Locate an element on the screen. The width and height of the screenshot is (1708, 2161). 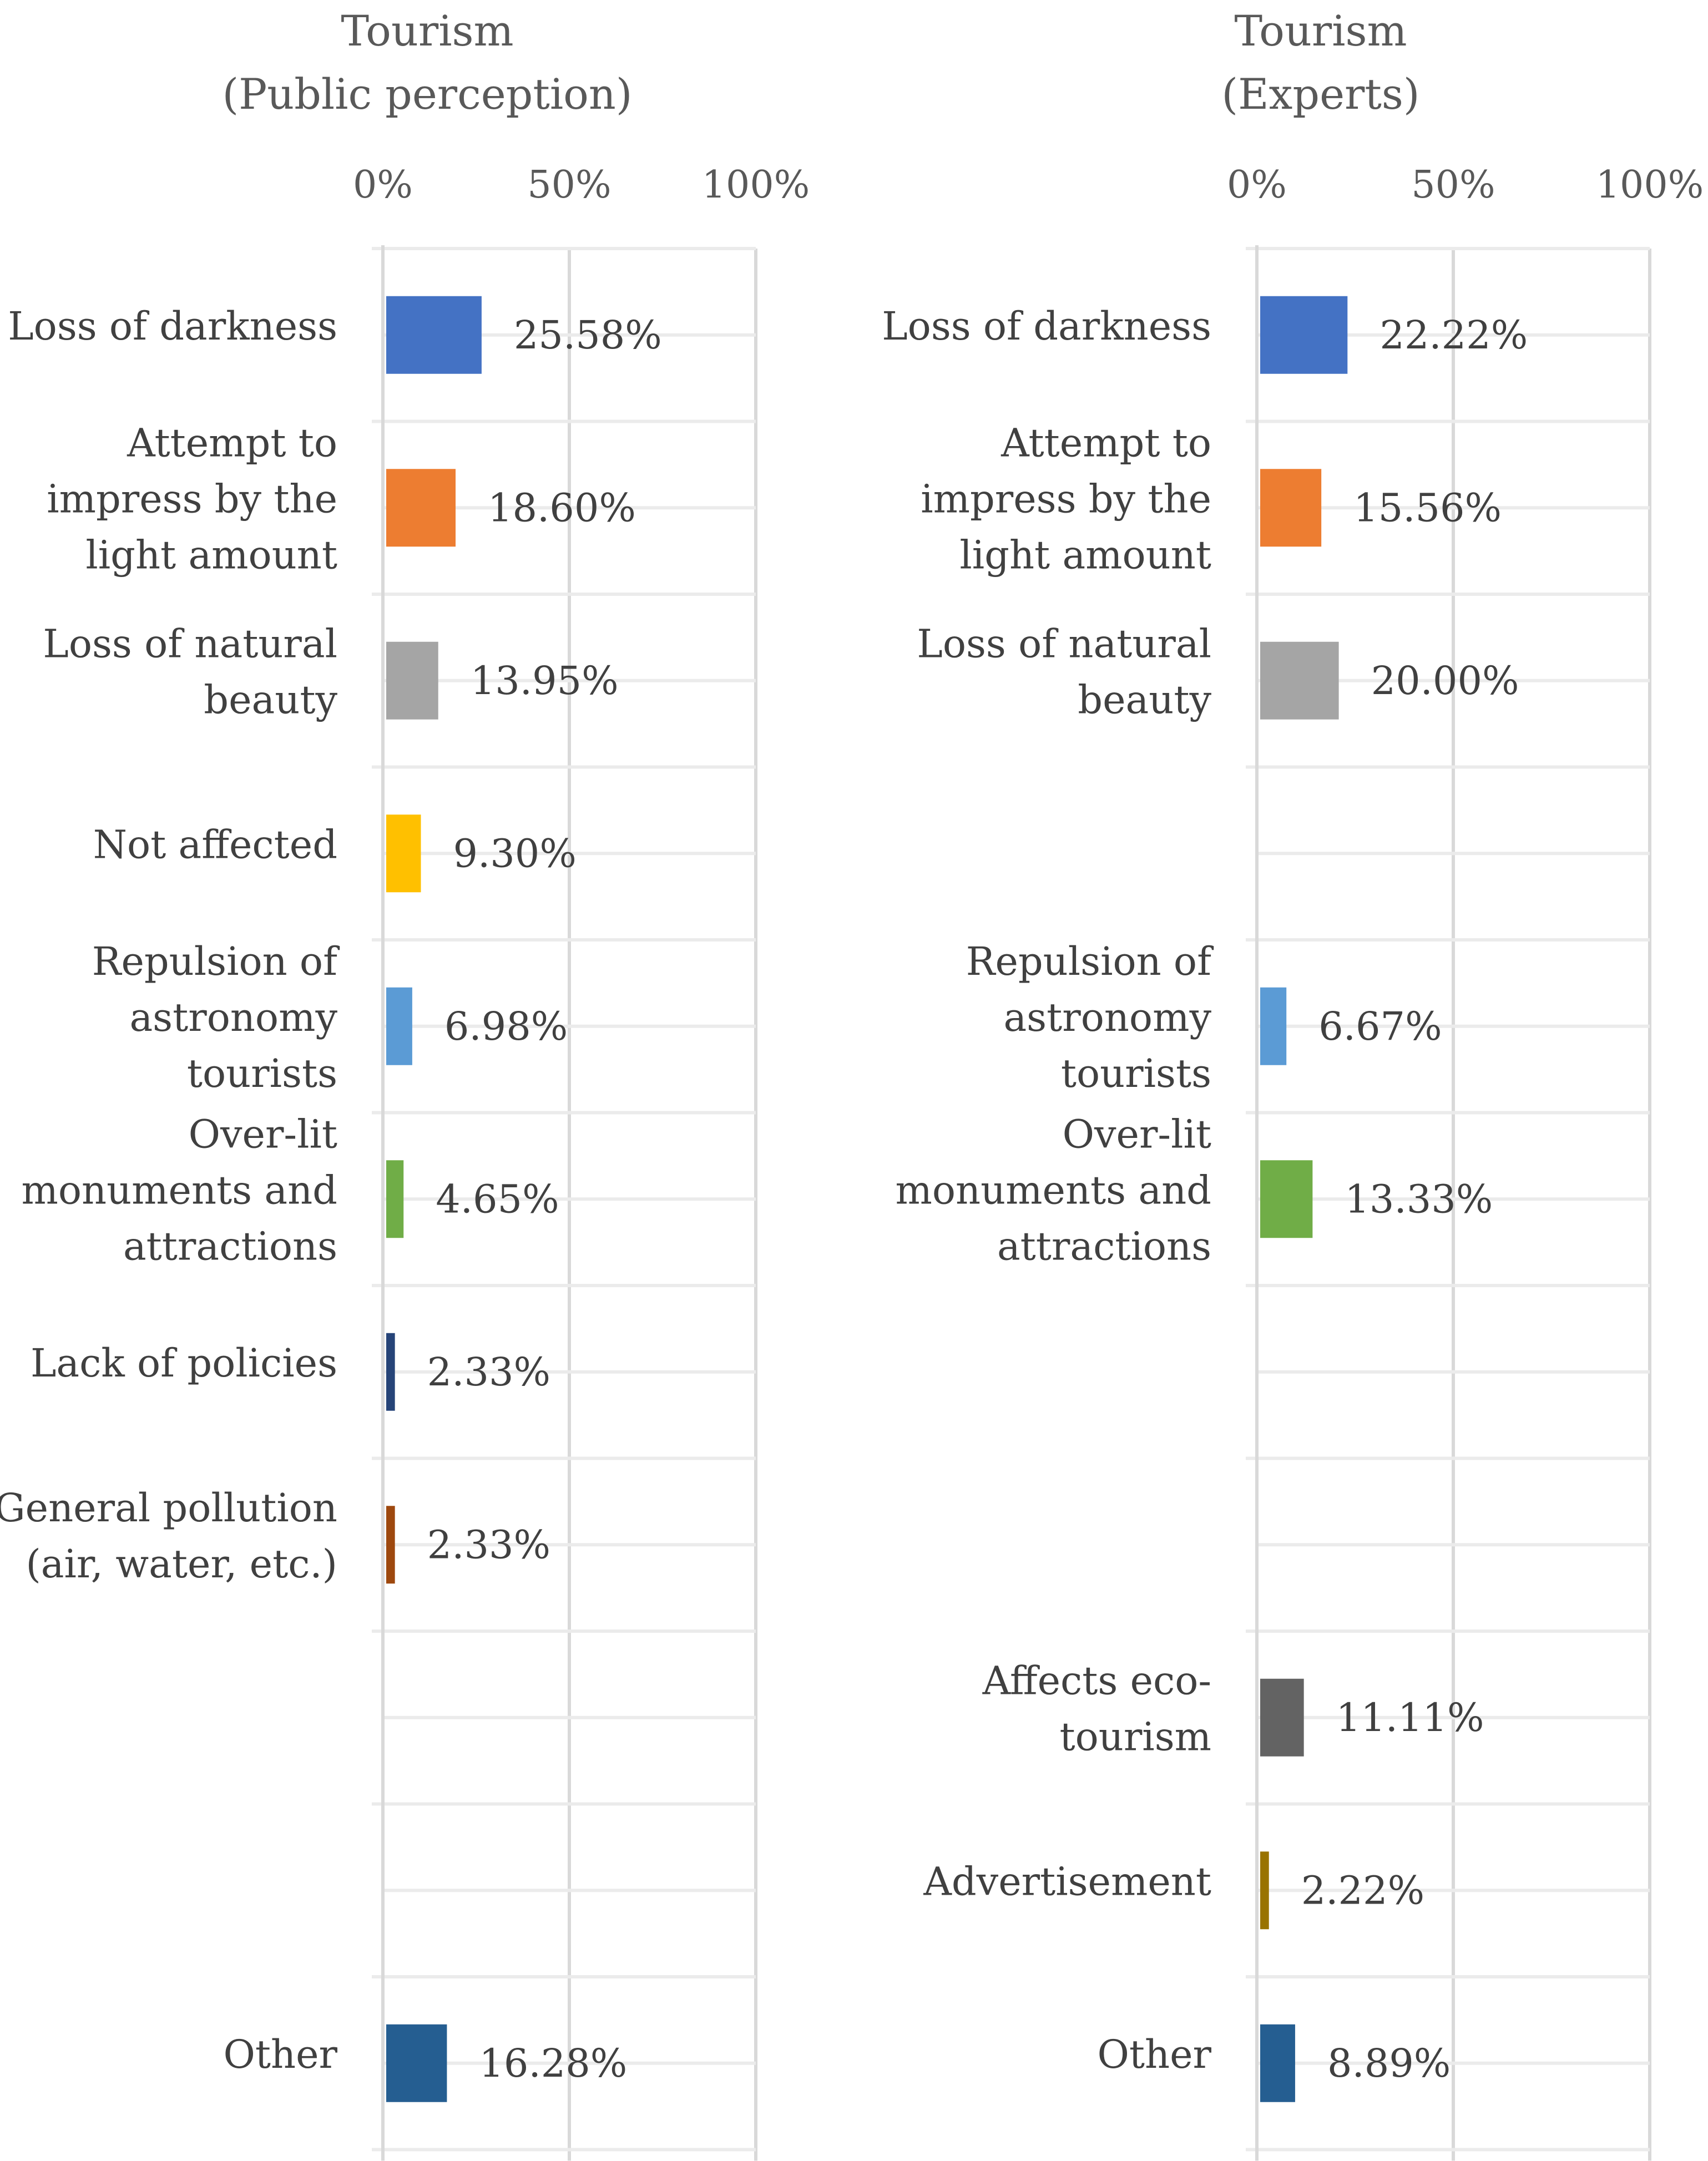
category-label: Lack of policies is located at coordinates (184, 1363).